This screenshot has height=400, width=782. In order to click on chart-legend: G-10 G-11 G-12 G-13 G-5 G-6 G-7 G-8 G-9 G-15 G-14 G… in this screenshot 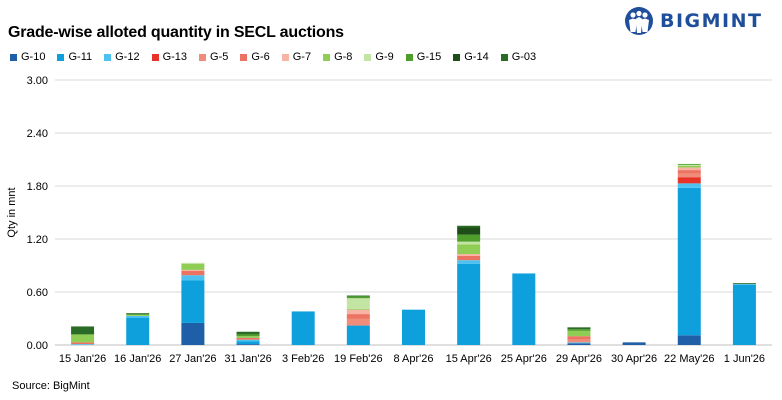, I will do `click(279, 57)`.